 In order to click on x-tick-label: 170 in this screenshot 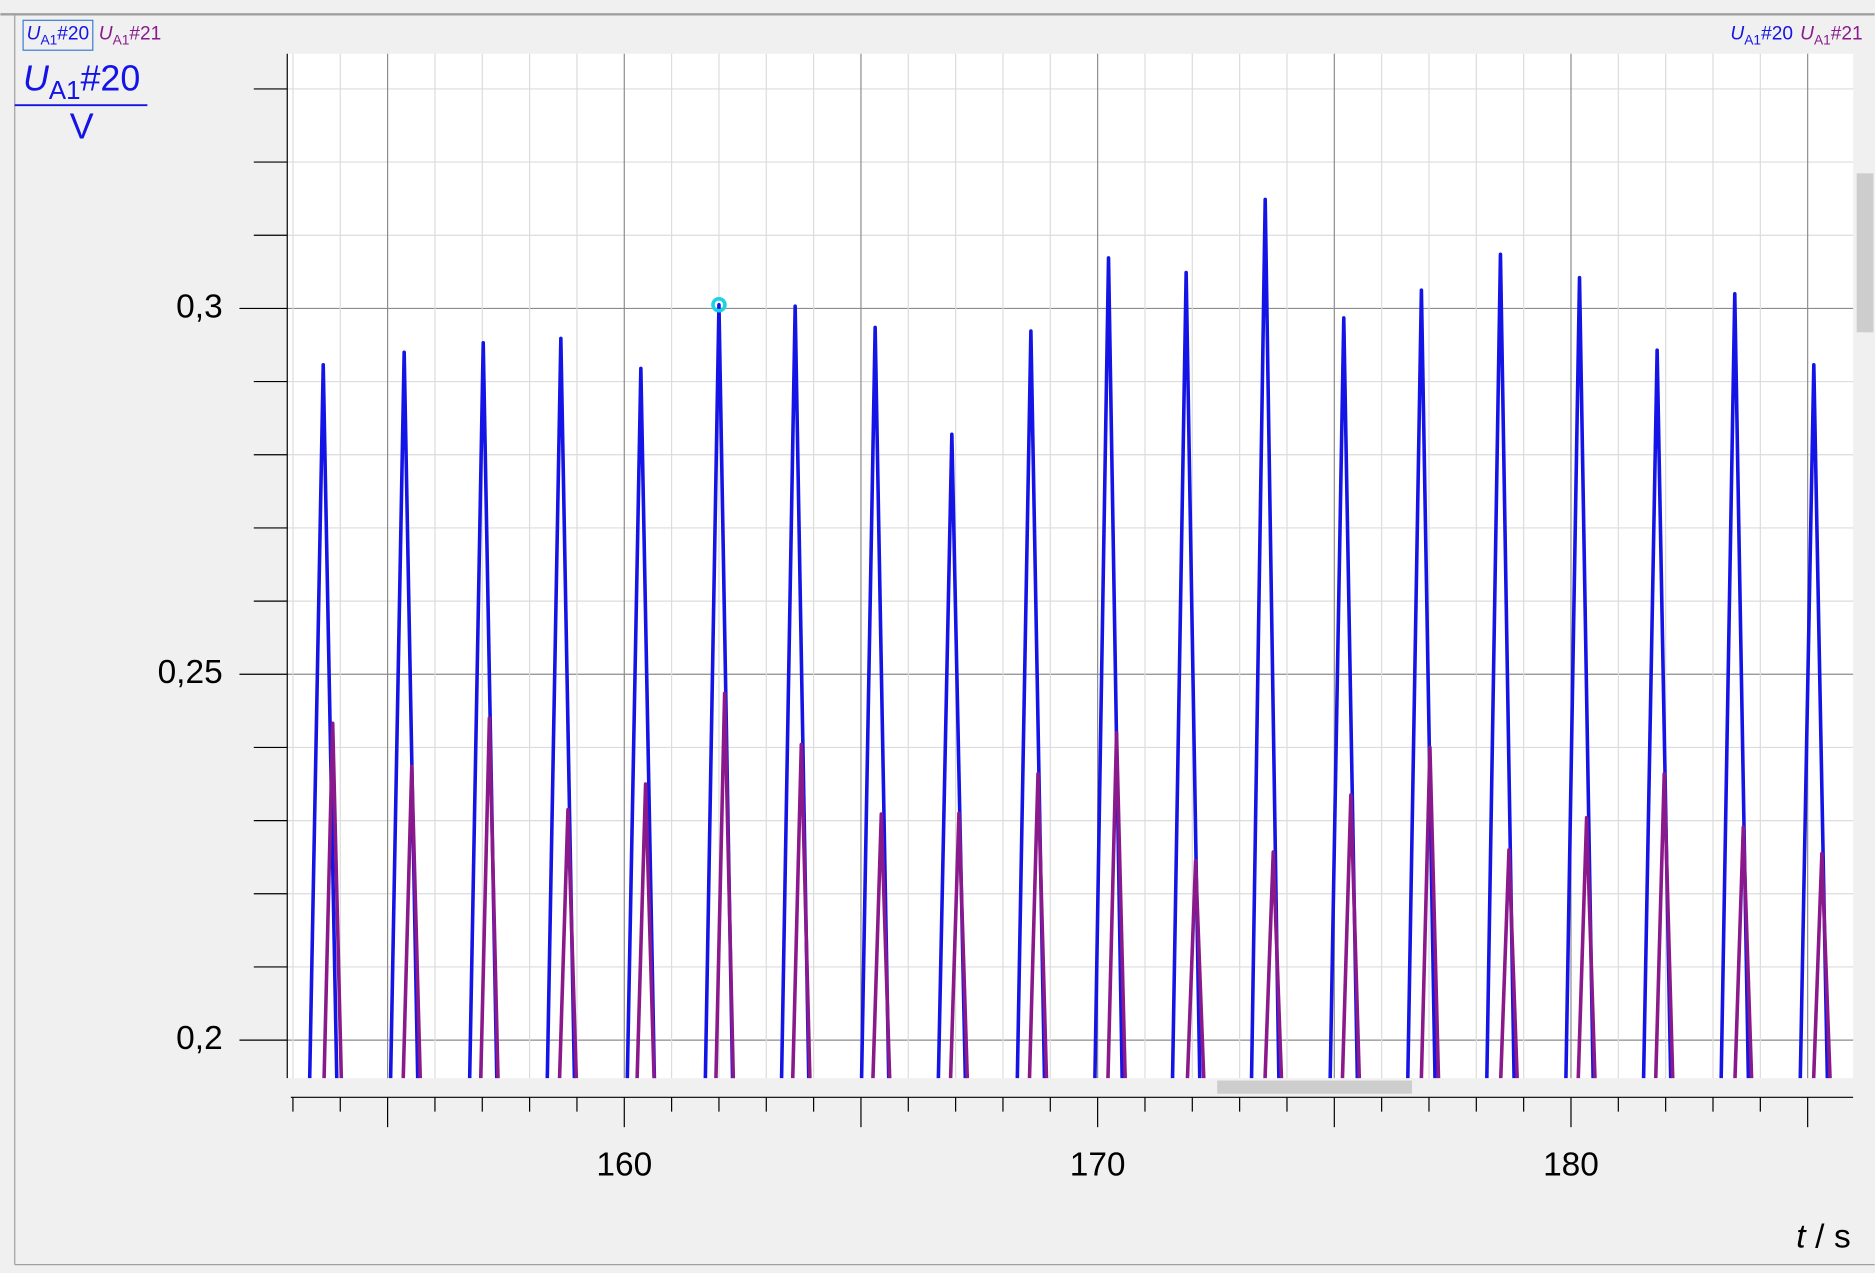, I will do `click(1098, 1164)`.